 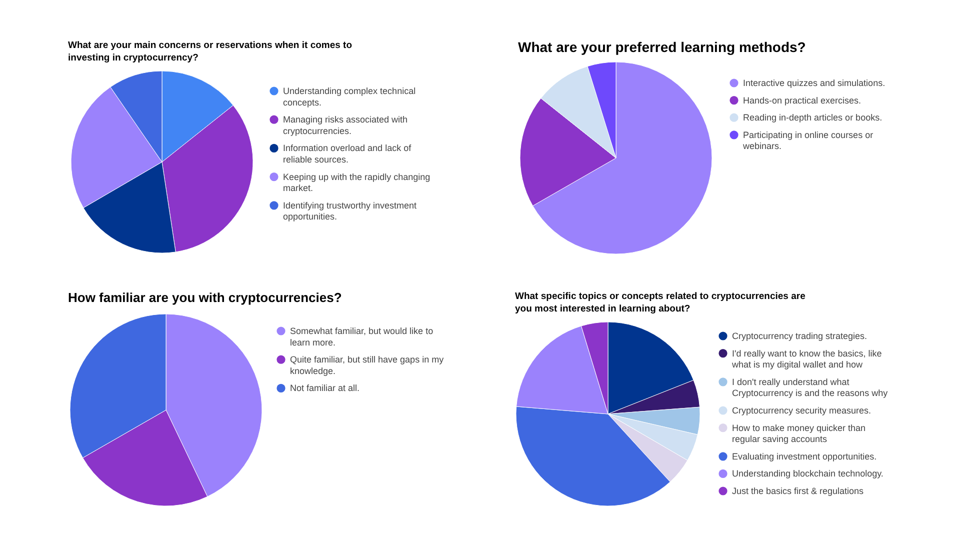 What do you see at coordinates (362, 337) in the screenshot?
I see `legend-label: Somewhat familiar, but would like to learn more.` at bounding box center [362, 337].